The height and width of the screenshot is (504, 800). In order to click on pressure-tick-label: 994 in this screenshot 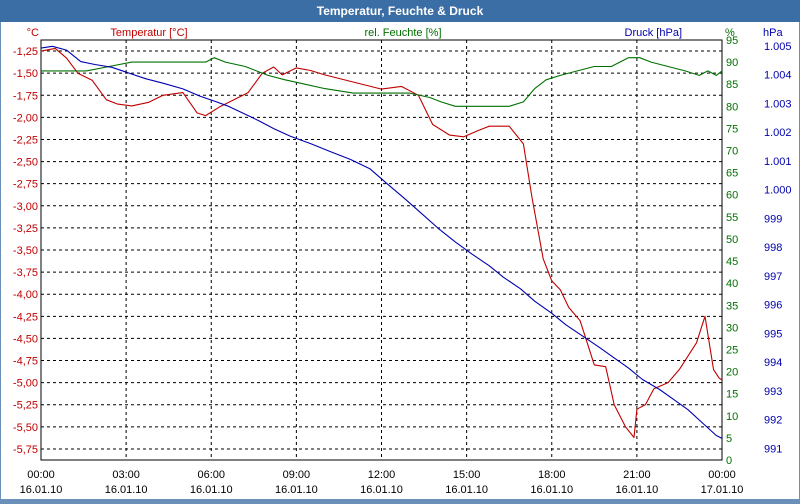, I will do `click(773, 363)`.